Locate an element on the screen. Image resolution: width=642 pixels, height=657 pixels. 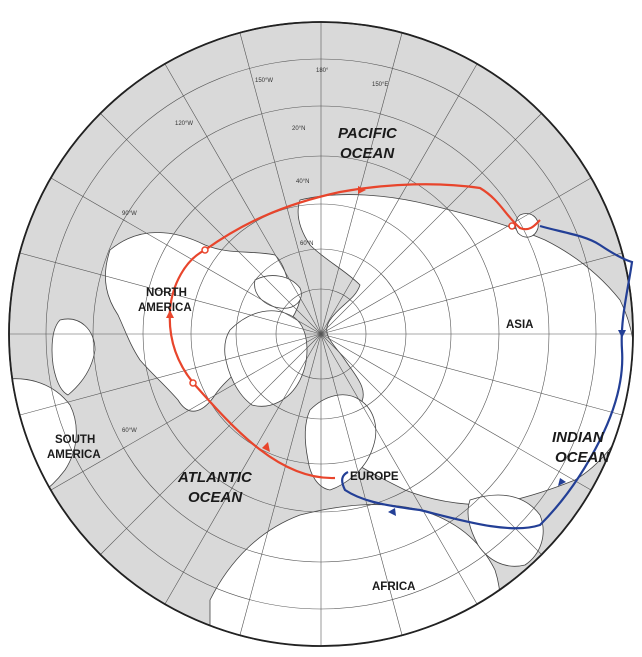
deg-upper-right: 150°E is located at coordinates (380, 85).